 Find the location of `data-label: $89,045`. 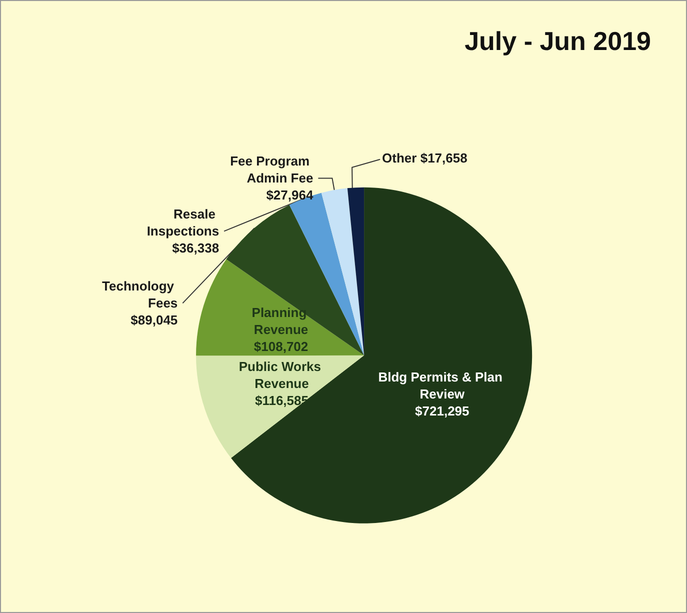

data-label: $89,045 is located at coordinates (154, 320).